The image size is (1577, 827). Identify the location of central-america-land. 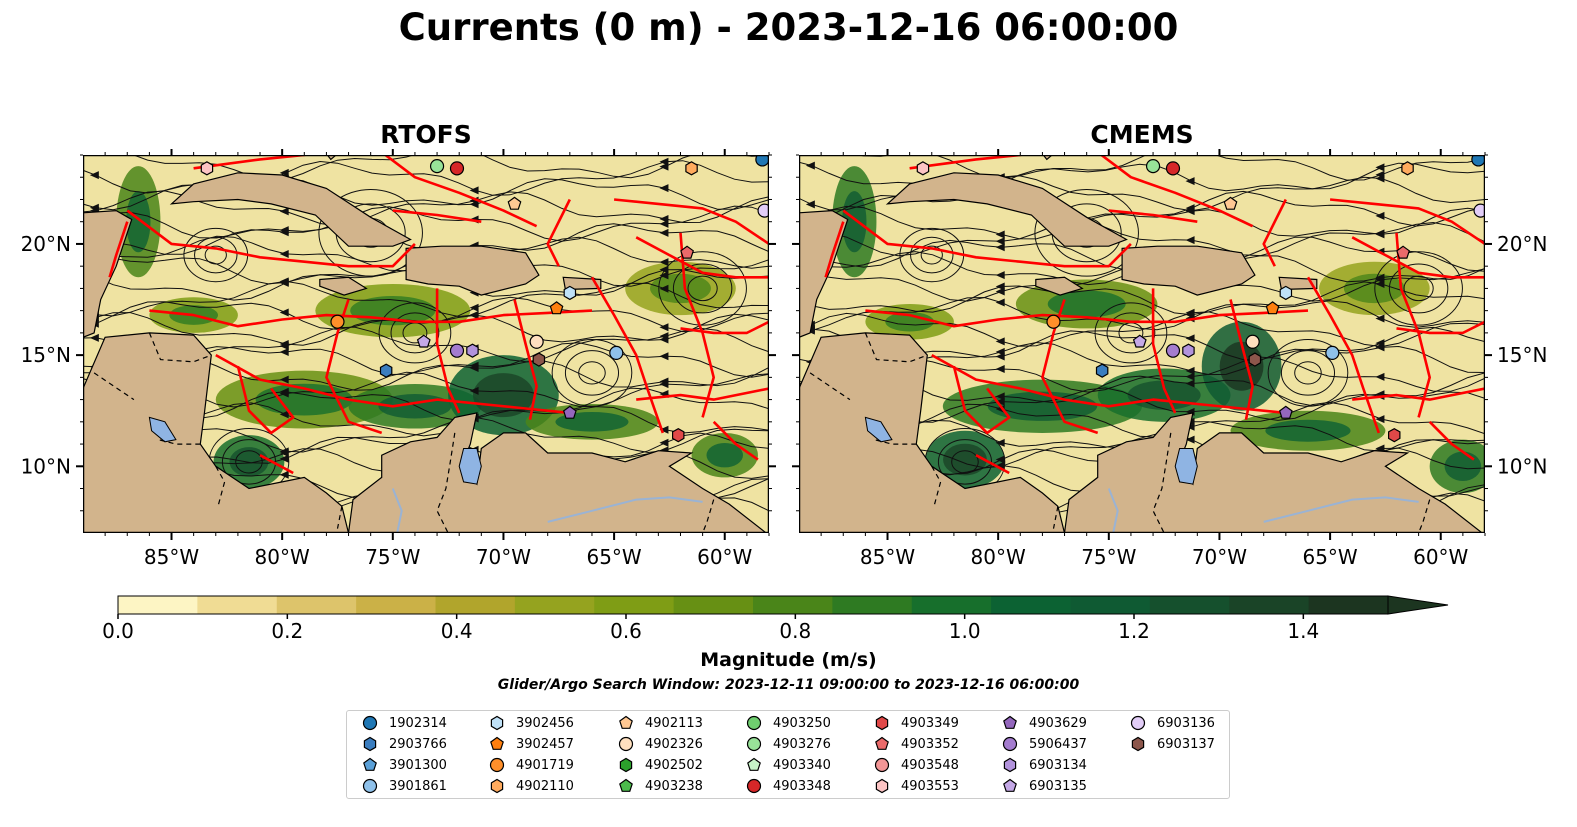
(216, 432).